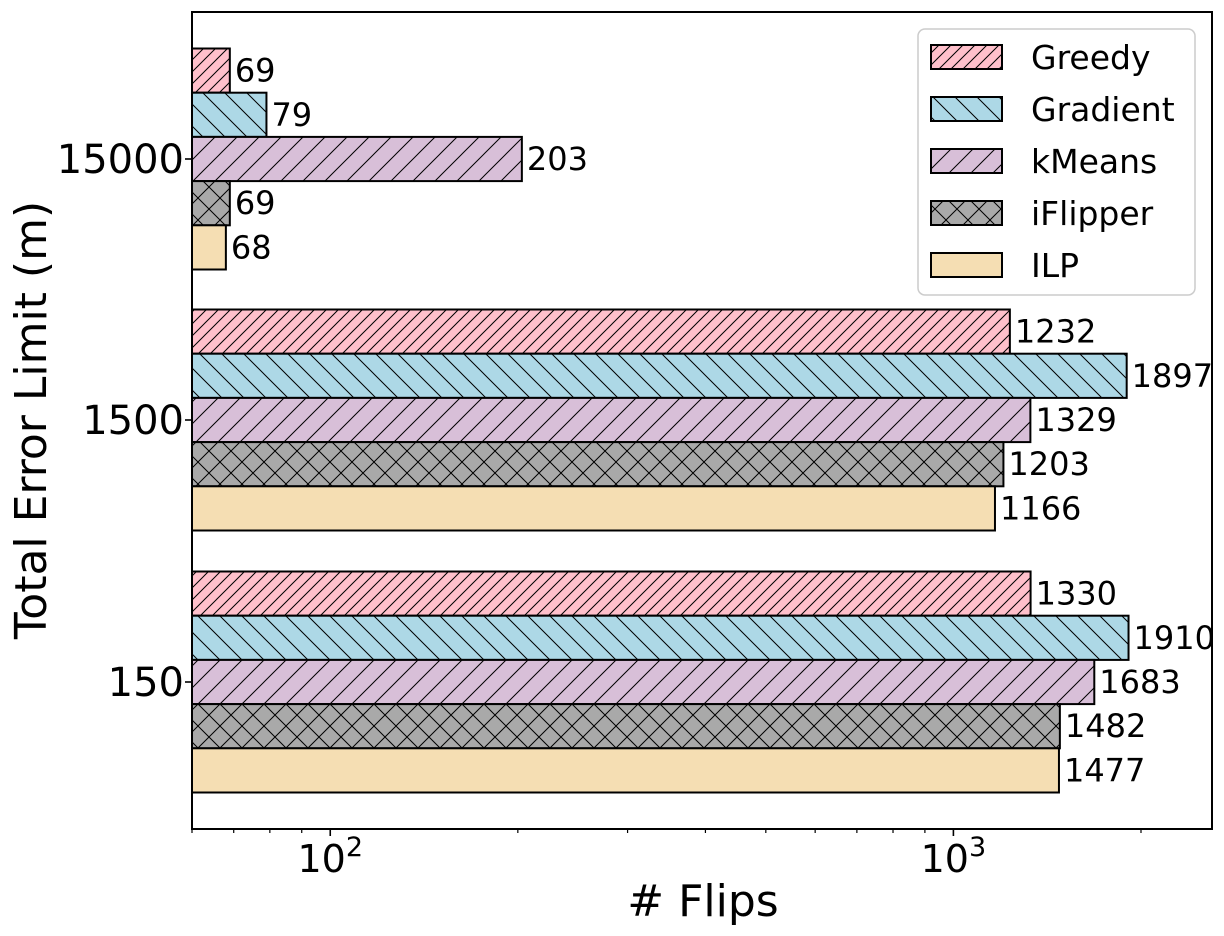 Image resolution: width=1224 pixels, height=936 pixels. I want to click on legend-item-kmeans: kMeans, so click(1043, 161).